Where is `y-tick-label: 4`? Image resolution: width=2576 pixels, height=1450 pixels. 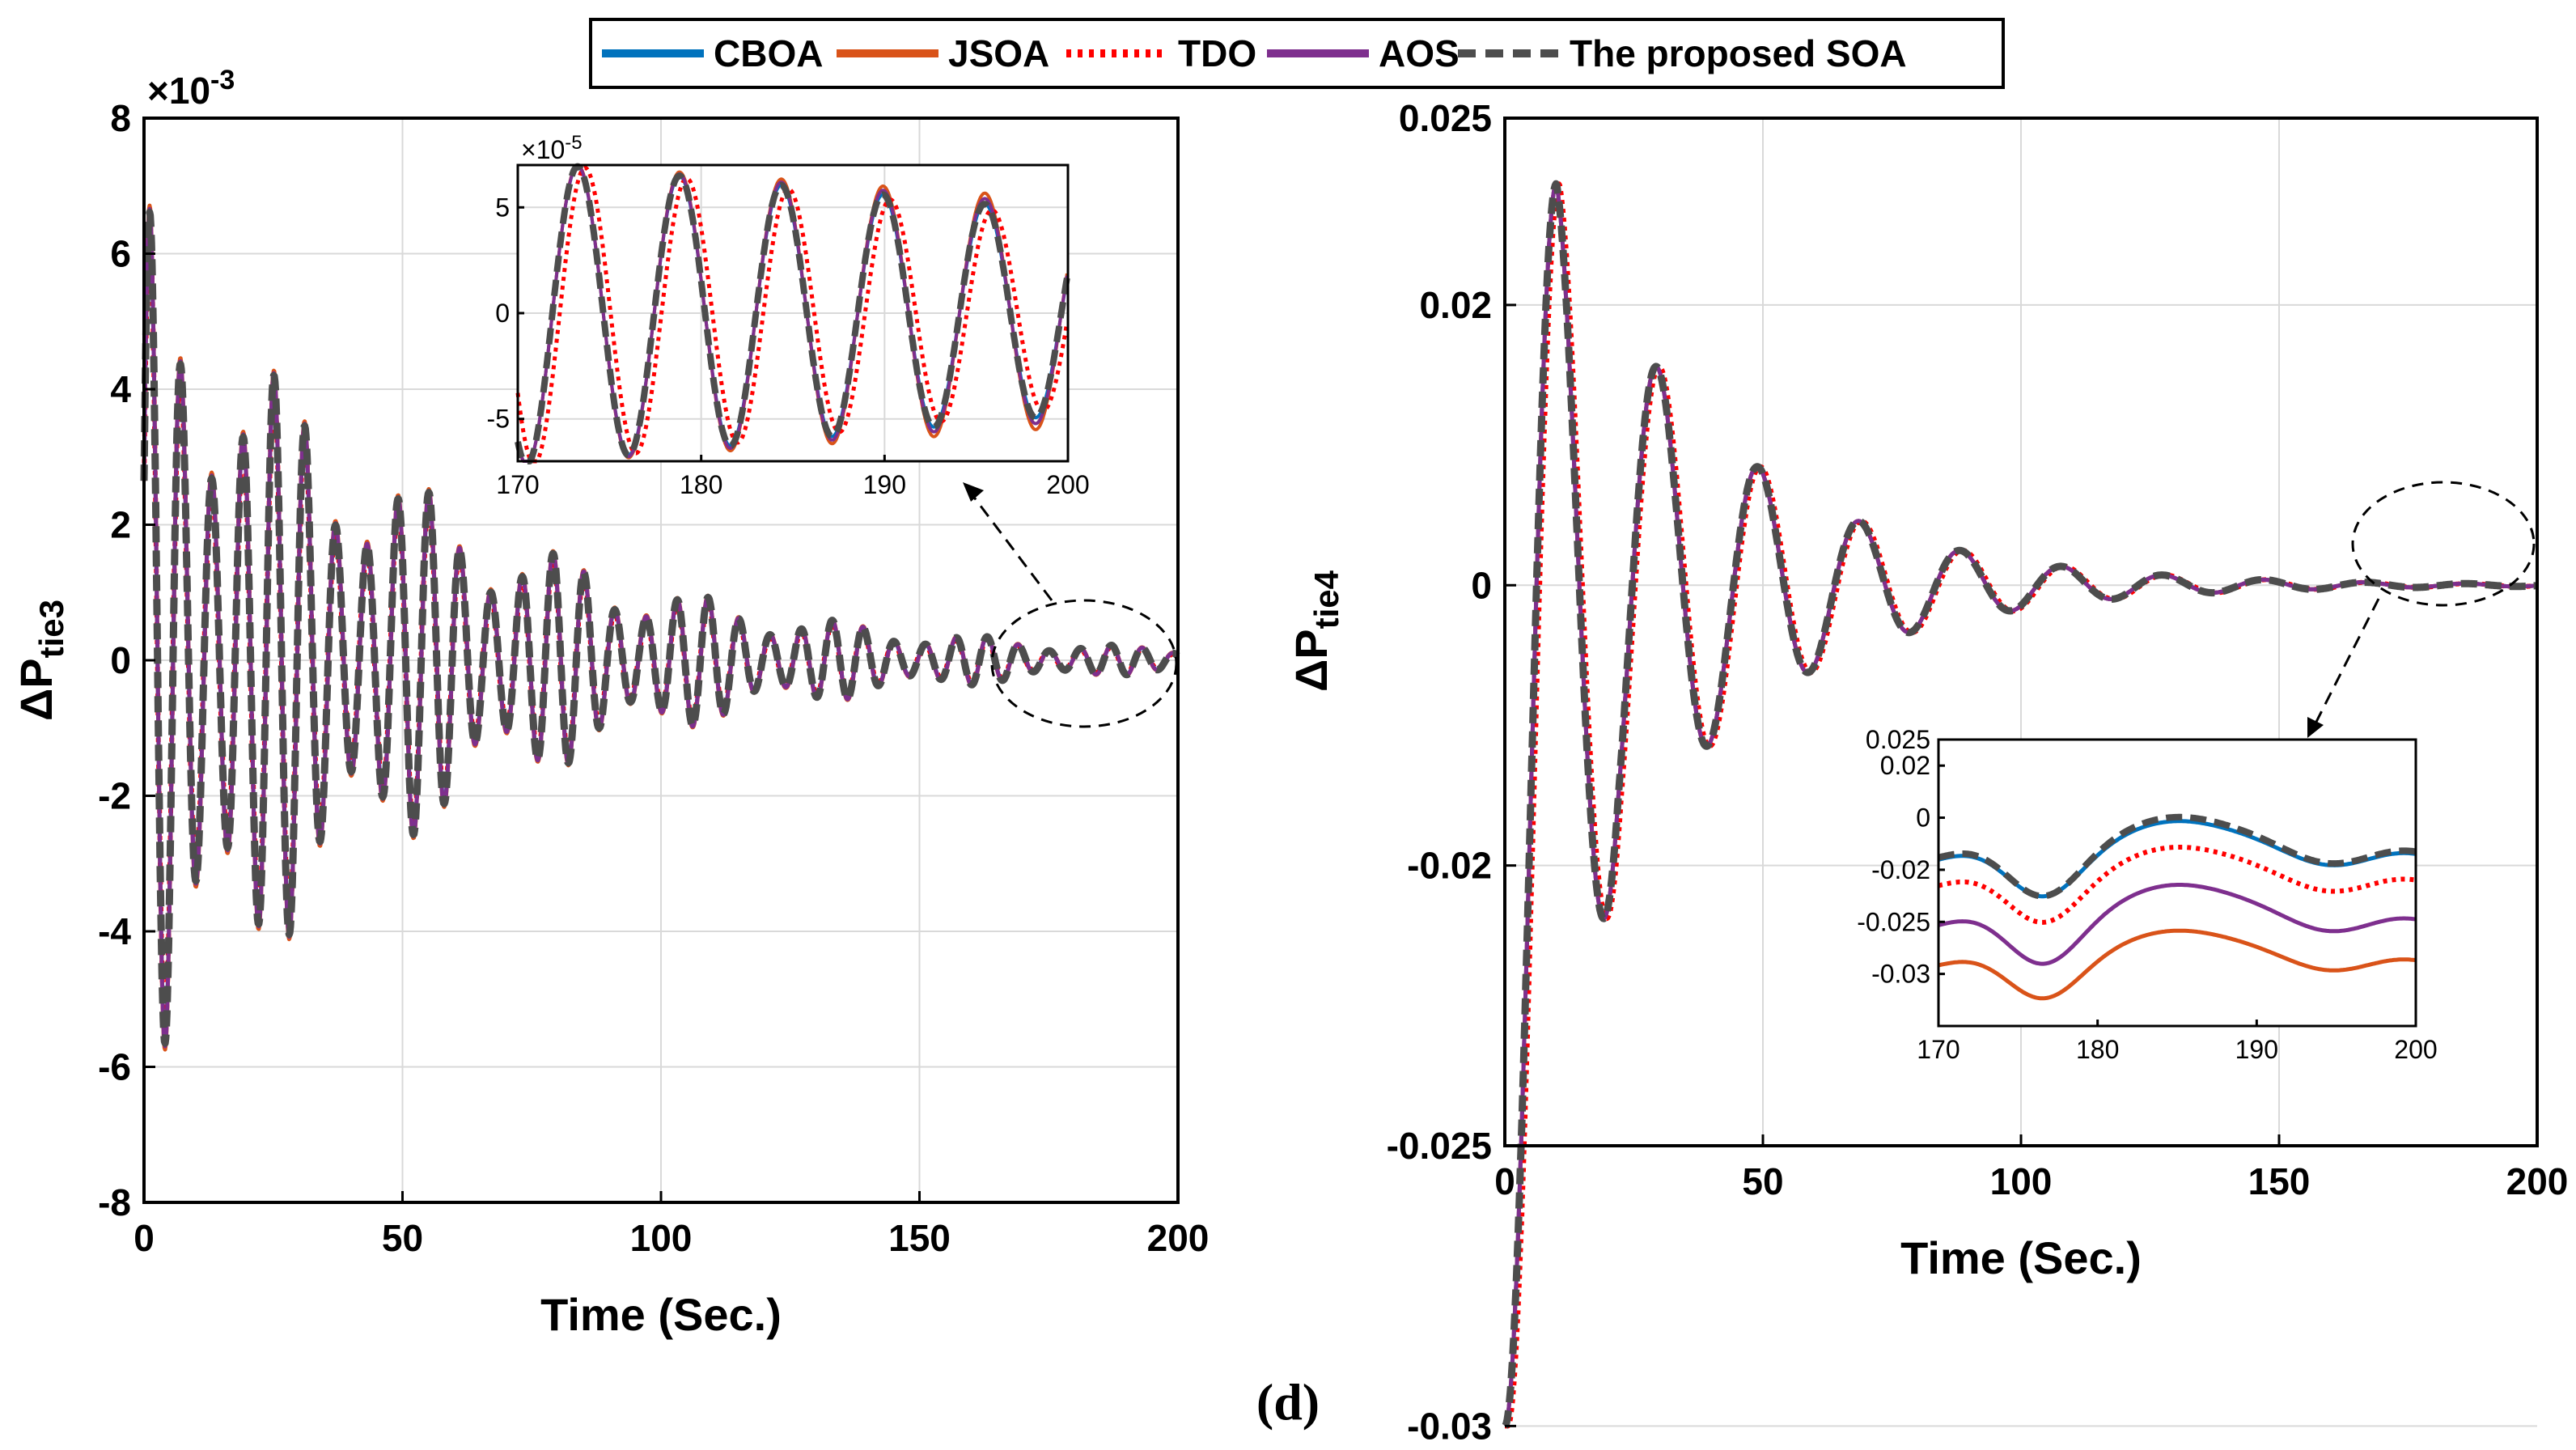
y-tick-label: 4 is located at coordinates (120, 389).